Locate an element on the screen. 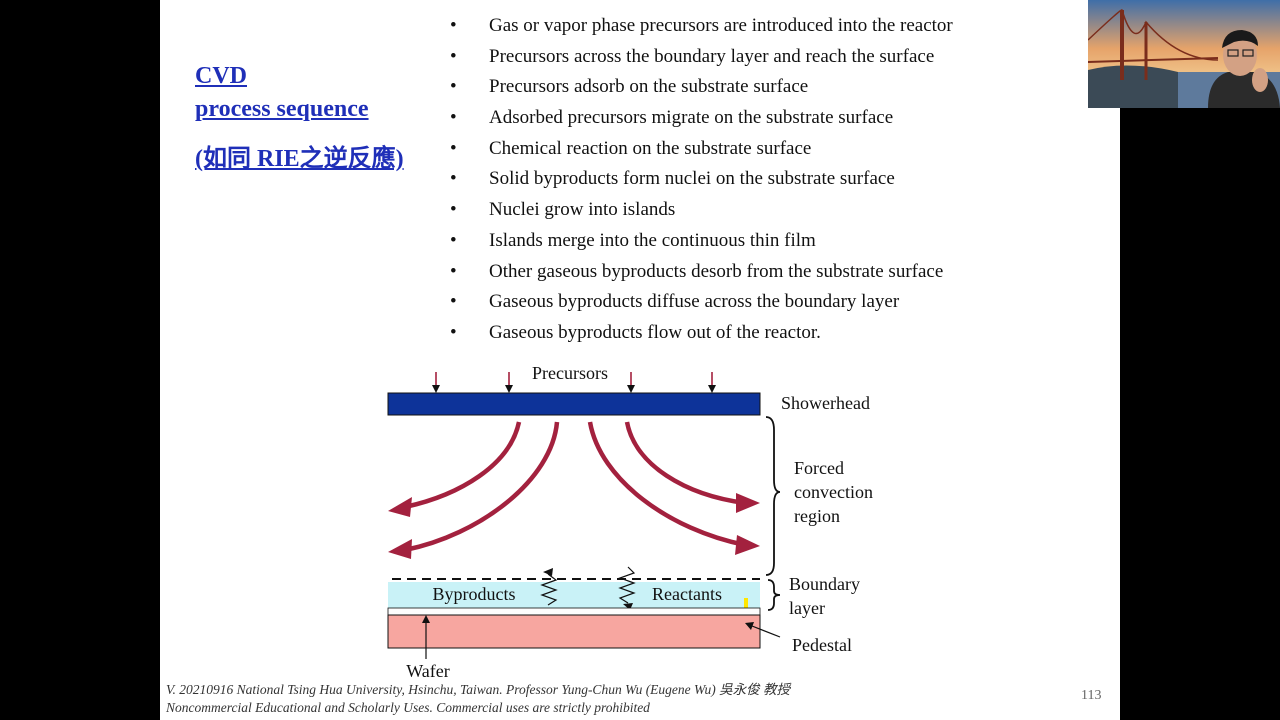  pedestal-pointer-line is located at coordinates (766, 631).